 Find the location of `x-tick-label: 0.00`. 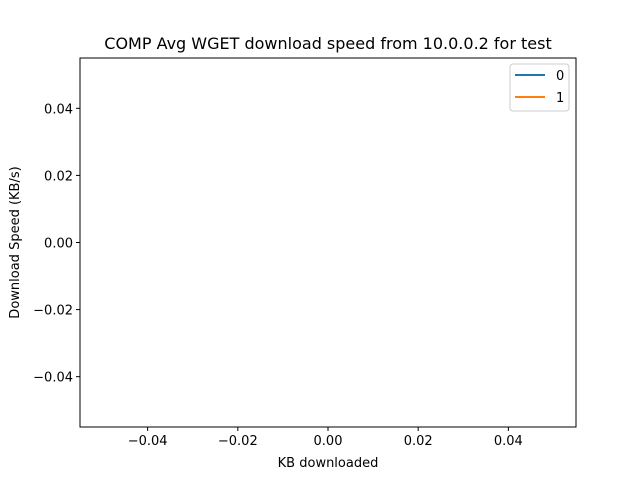

x-tick-label: 0.00 is located at coordinates (328, 441).